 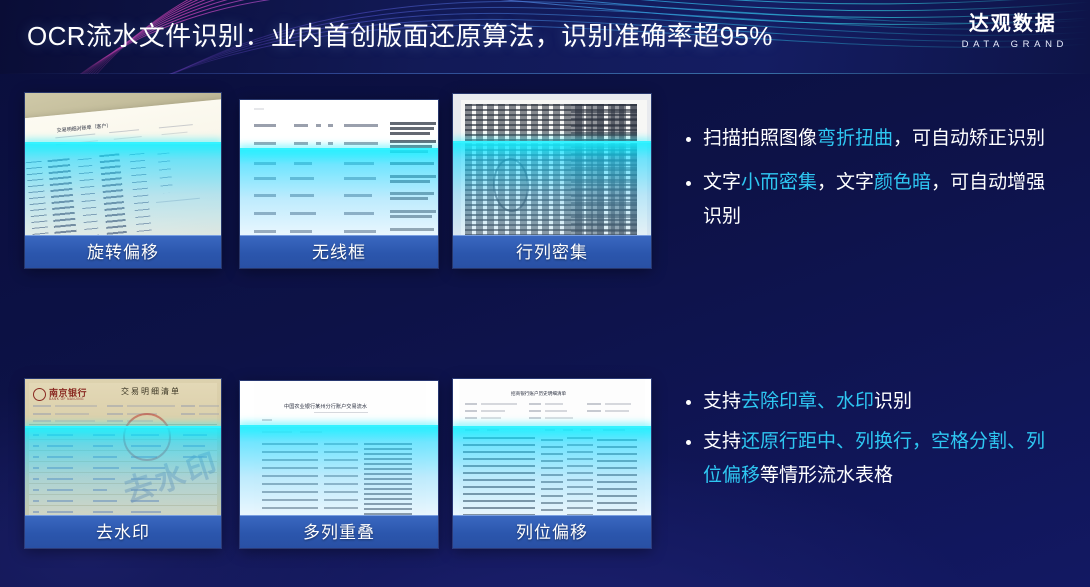 What do you see at coordinates (339, 531) in the screenshot?
I see `card-caption: 多列重叠` at bounding box center [339, 531].